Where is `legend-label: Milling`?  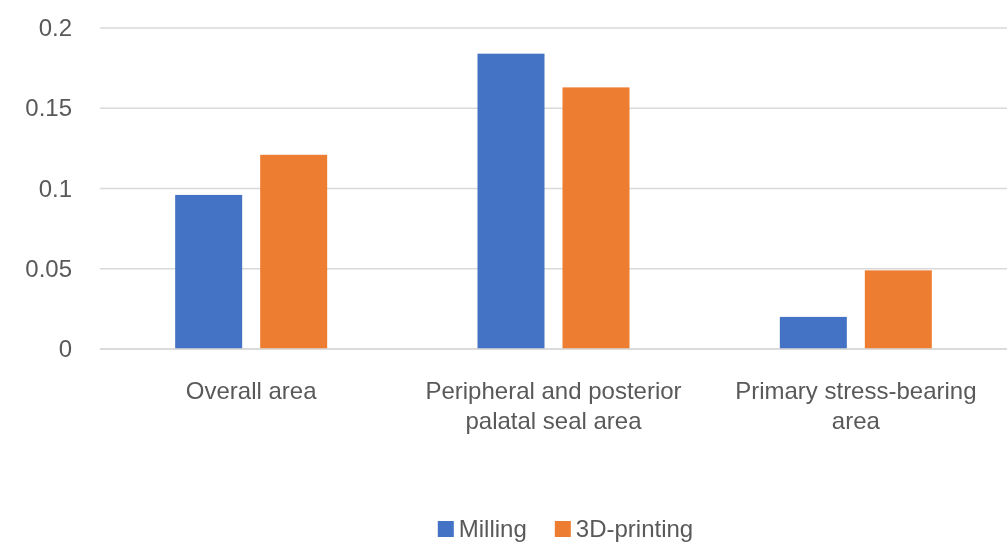 legend-label: Milling is located at coordinates (492, 528).